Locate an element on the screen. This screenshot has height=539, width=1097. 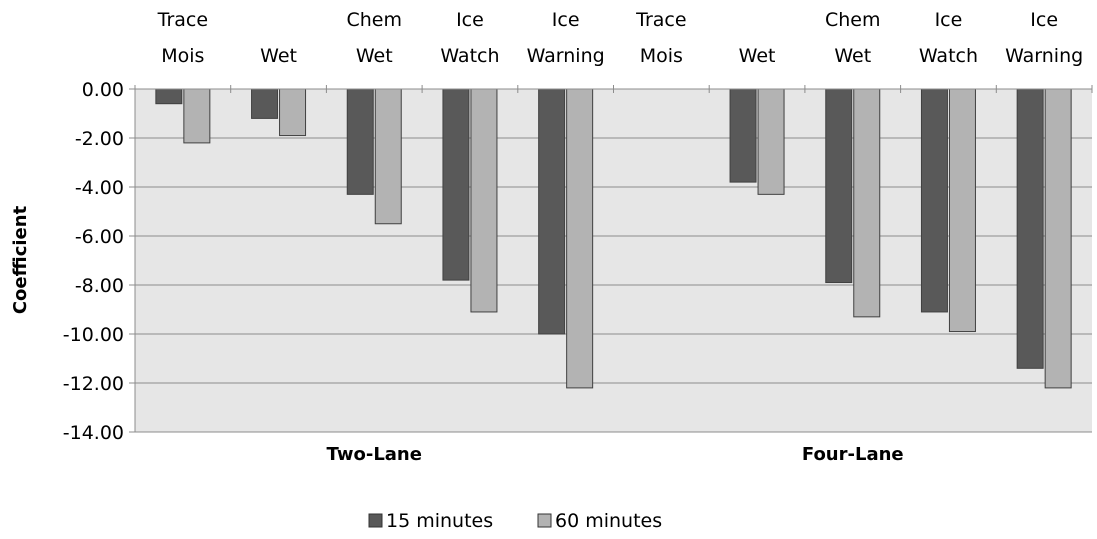
group-label: Four-Lane is located at coordinates (853, 454).